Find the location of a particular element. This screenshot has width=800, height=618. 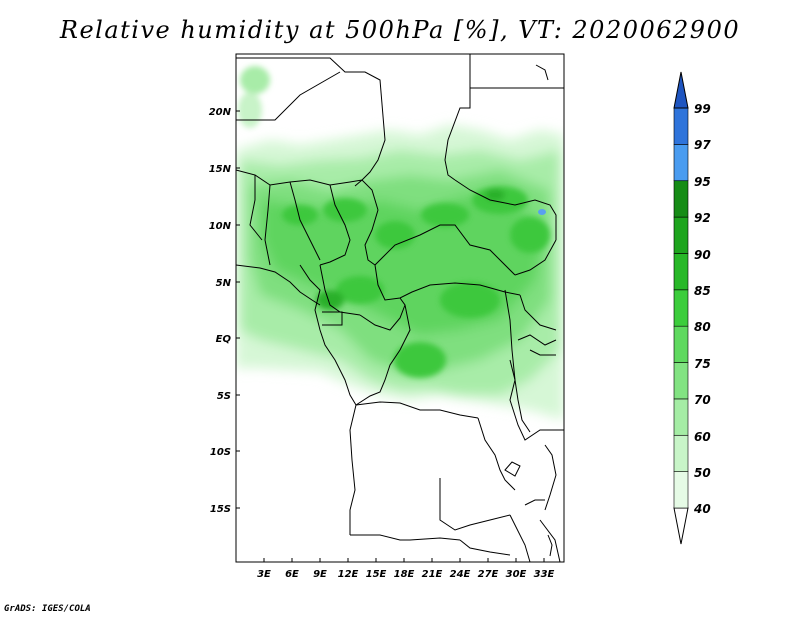

lon-label: 18E is located at coordinates (404, 574).